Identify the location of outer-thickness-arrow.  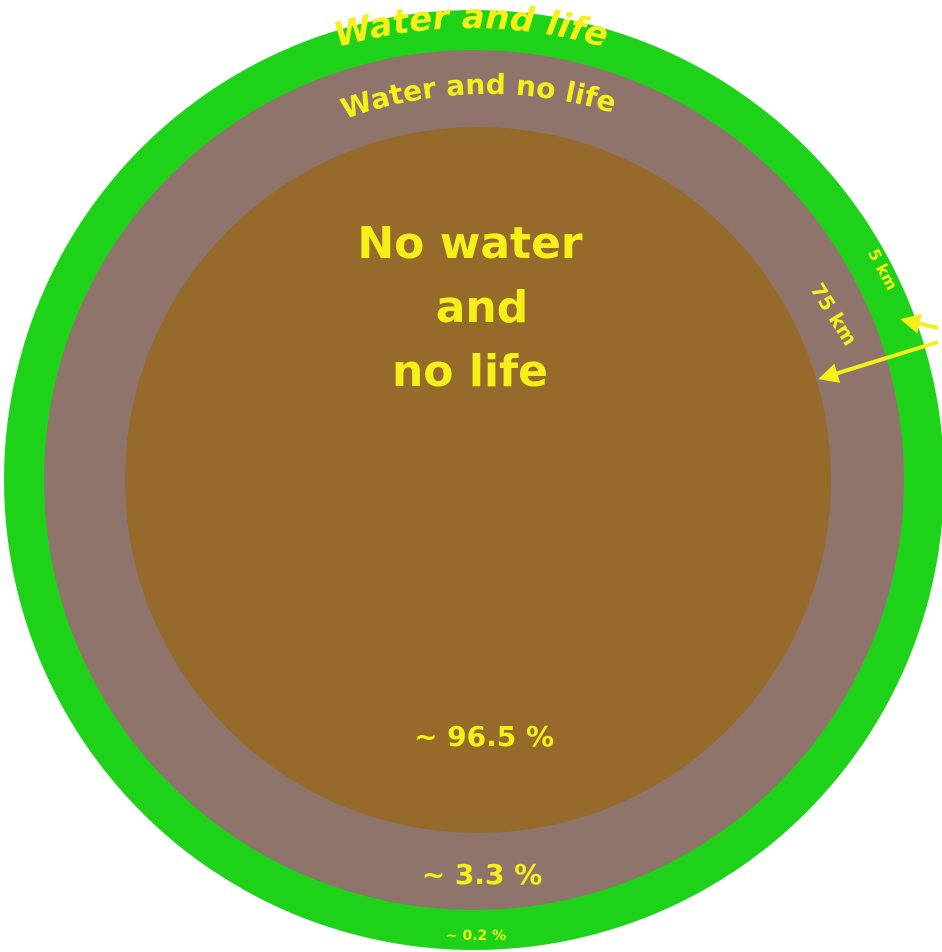
(919, 323).